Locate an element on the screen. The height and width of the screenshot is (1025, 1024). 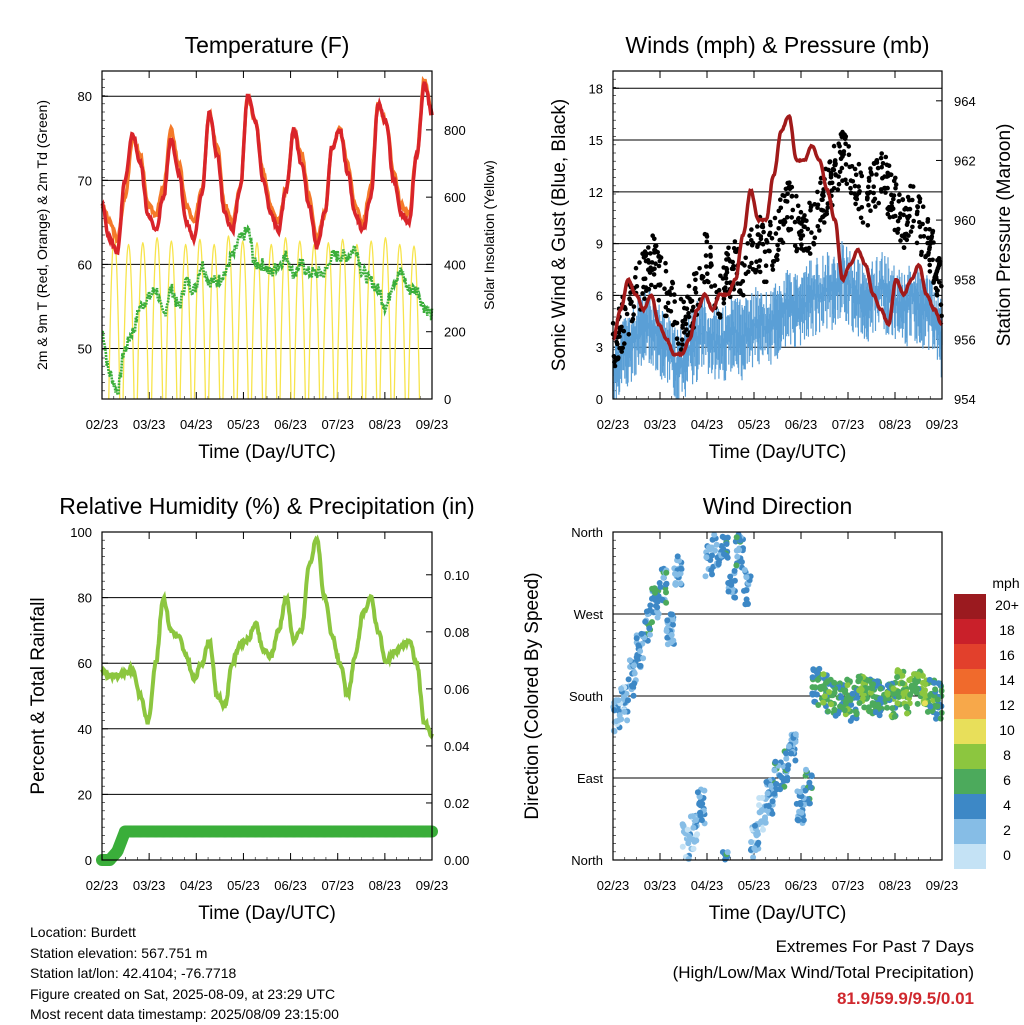
y-tick-label: 60 is located at coordinates (85, 264).